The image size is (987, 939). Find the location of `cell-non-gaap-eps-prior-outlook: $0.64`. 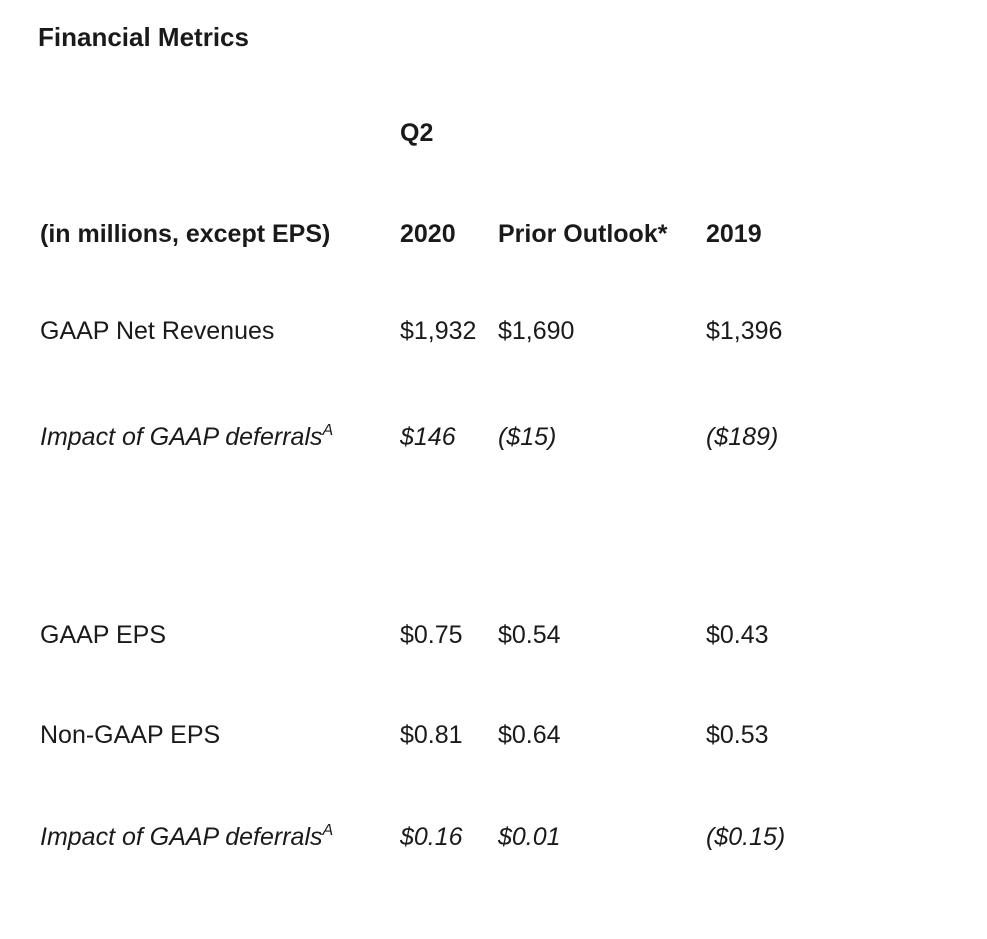

cell-non-gaap-eps-prior-outlook: $0.64 is located at coordinates (529, 735).